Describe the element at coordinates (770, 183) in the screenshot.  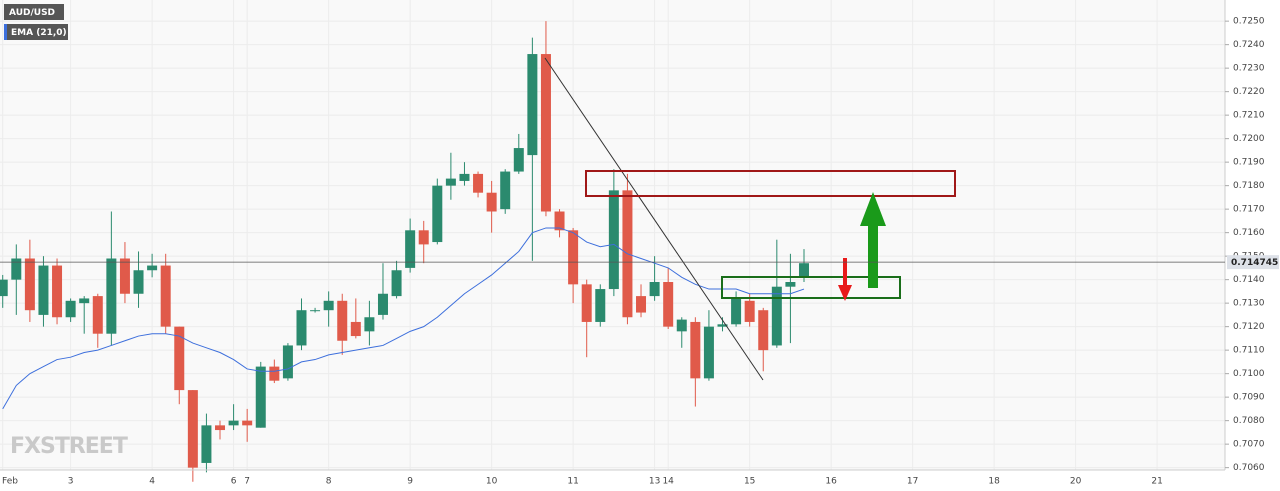
I see `resistance-box` at that location.